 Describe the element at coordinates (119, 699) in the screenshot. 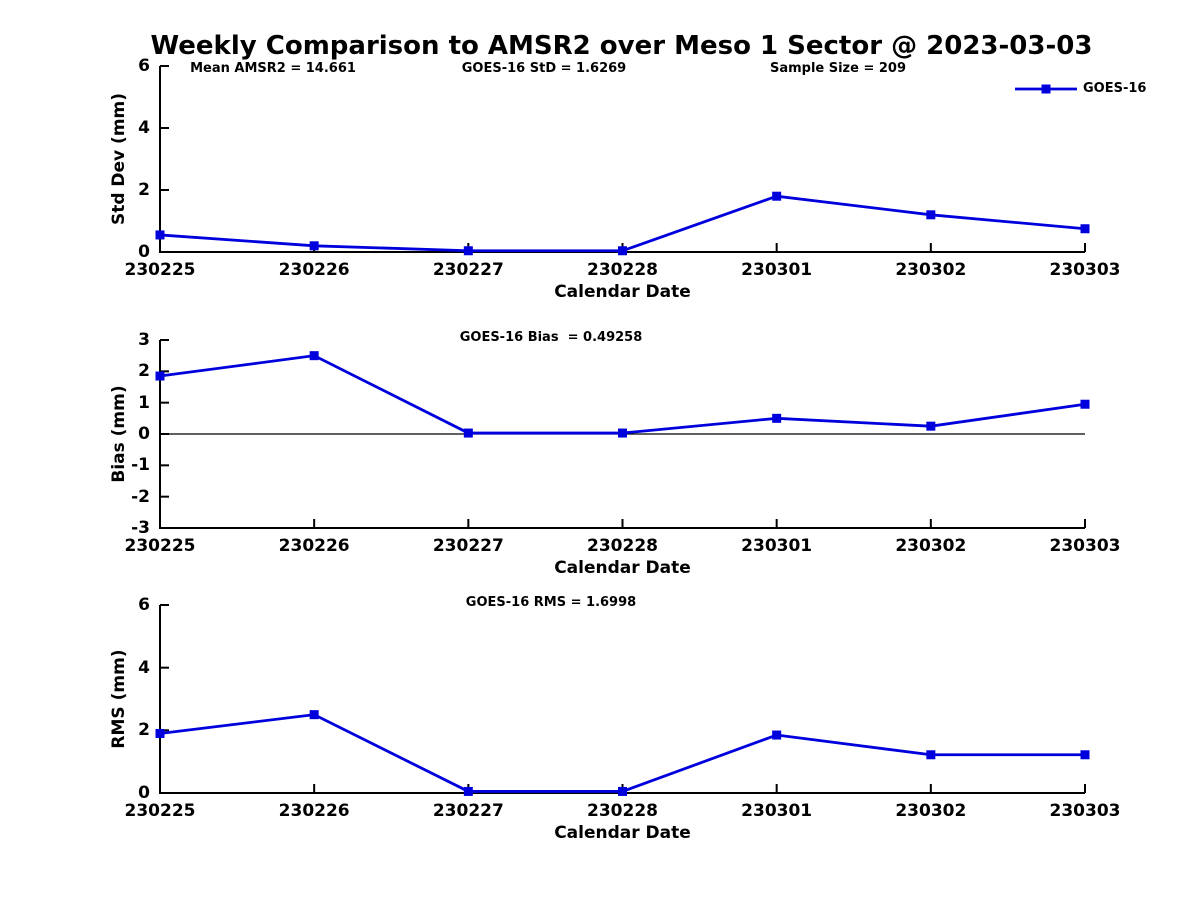

I see `y-axis-label: RMS (mm)` at that location.